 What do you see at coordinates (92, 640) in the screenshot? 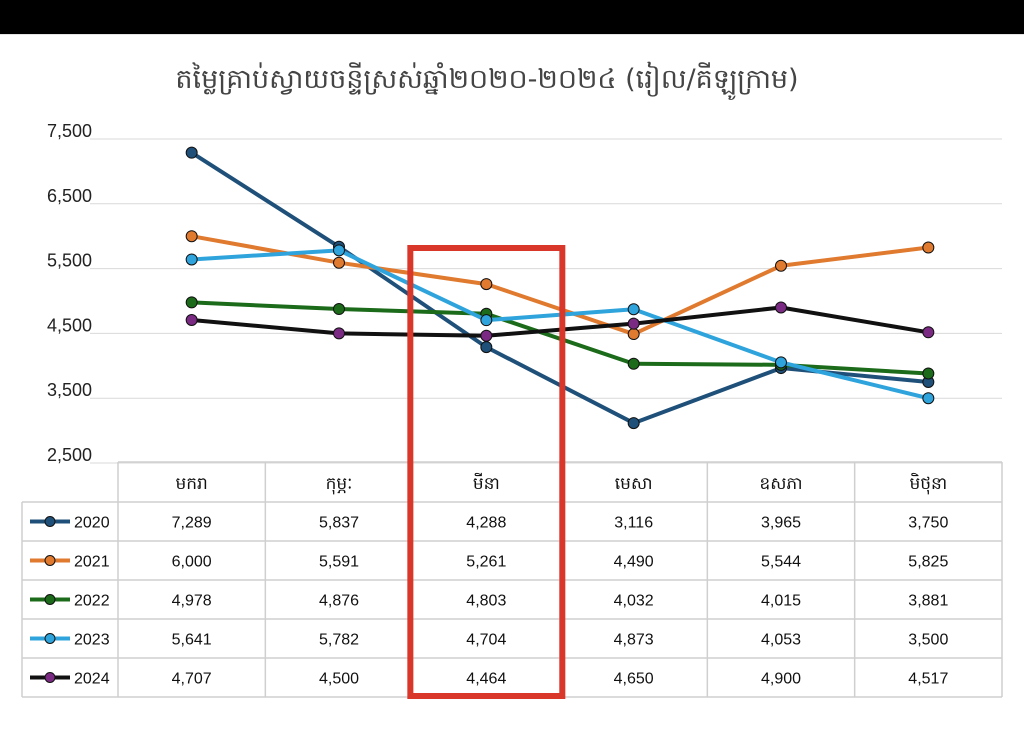
I see `legend-label: 2023` at bounding box center [92, 640].